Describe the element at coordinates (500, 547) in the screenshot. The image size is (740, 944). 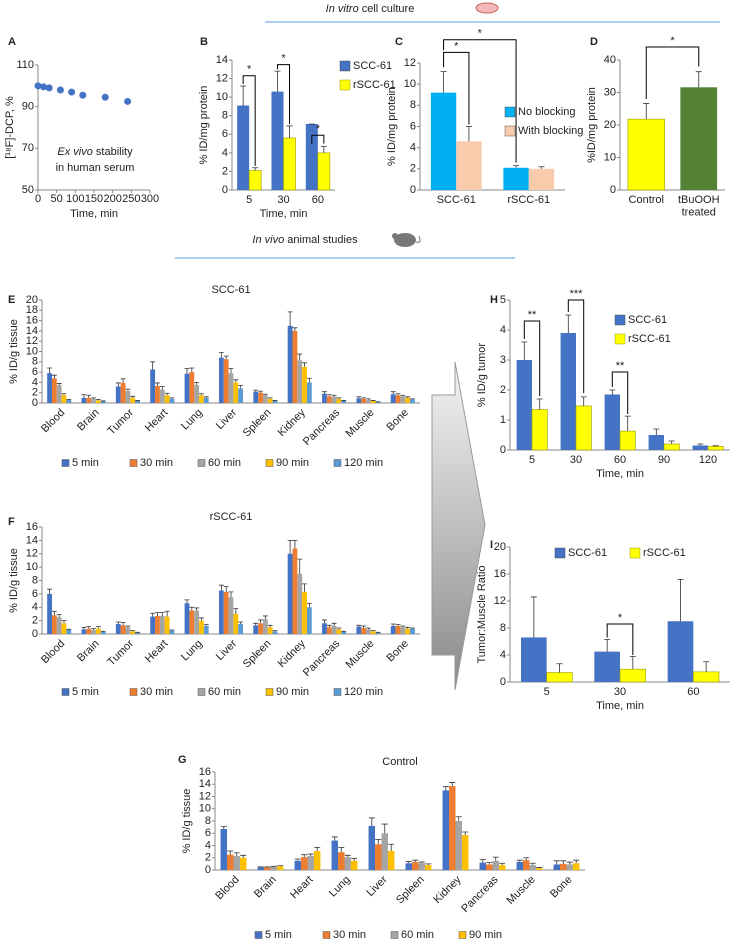
I see `y-tick-label: 20` at that location.